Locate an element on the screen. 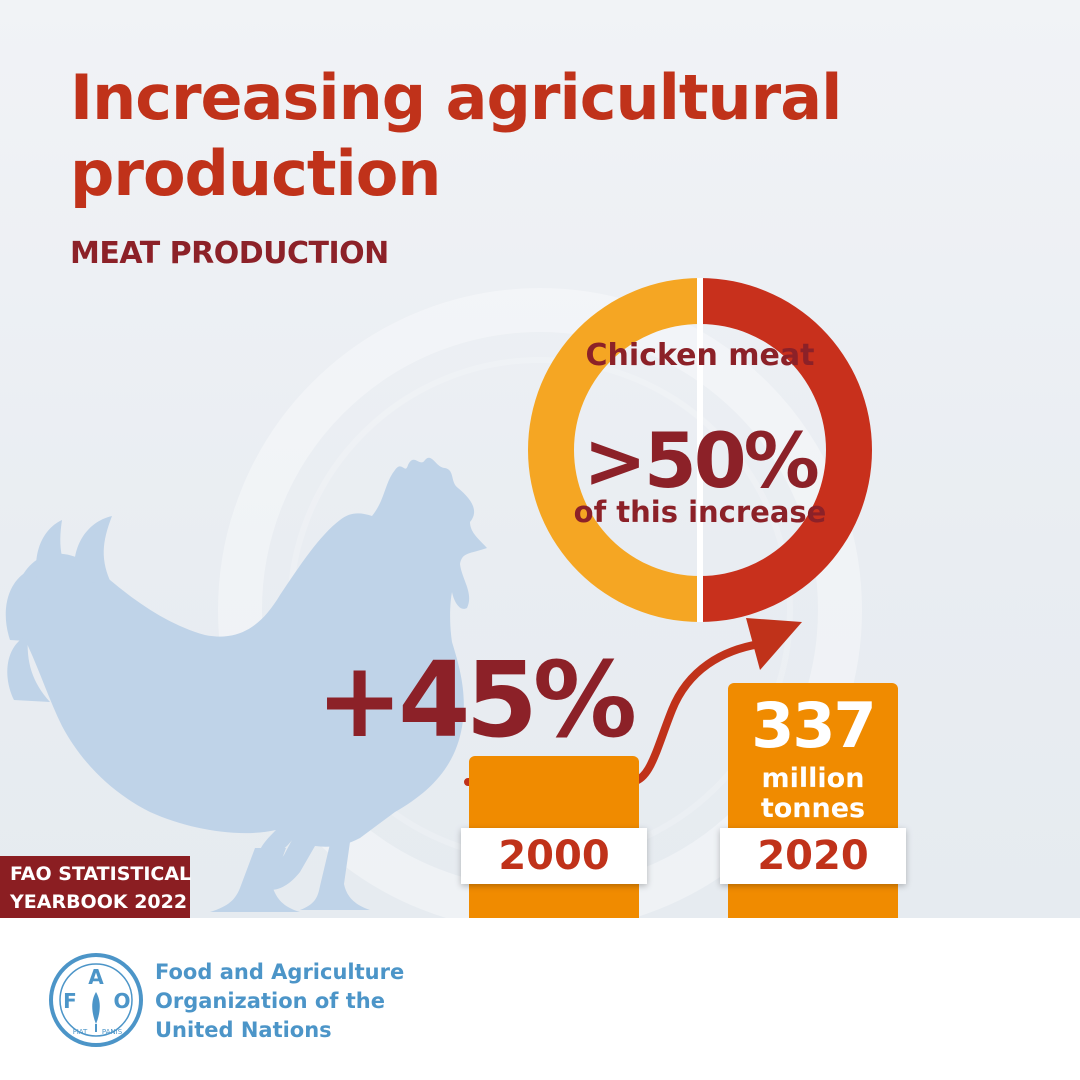  organization-name-line: Food and Agriculture is located at coordinates (280, 972).